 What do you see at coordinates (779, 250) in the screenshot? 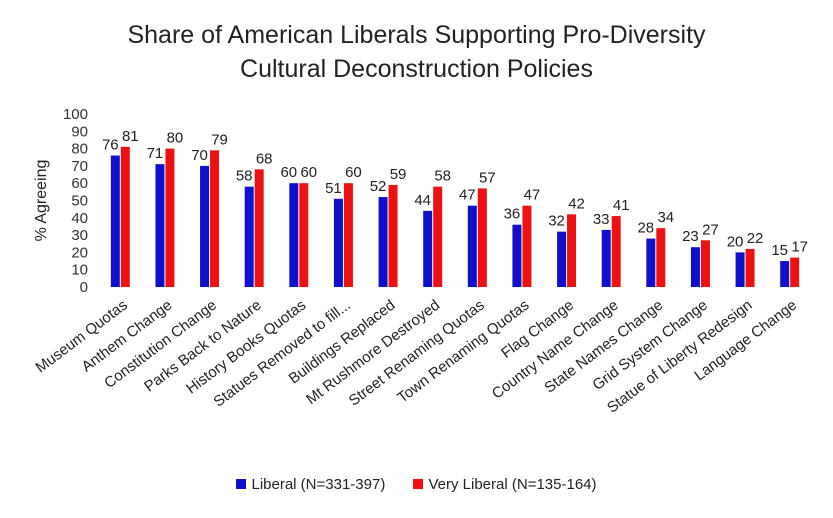
I see `data-label-liberal: 15` at bounding box center [779, 250].